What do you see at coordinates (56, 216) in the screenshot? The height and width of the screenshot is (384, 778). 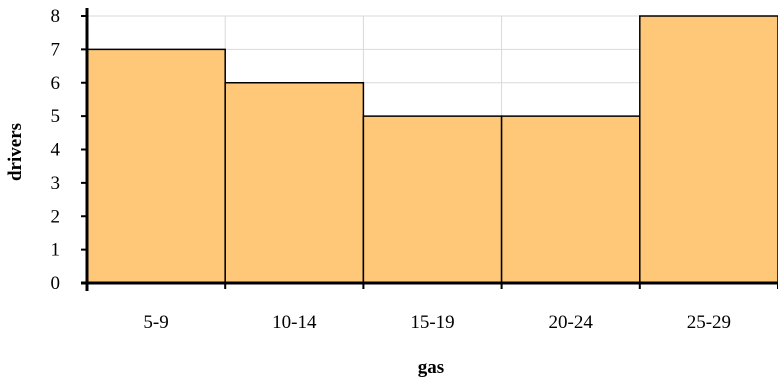 I see `y-tick-label: 2` at bounding box center [56, 216].